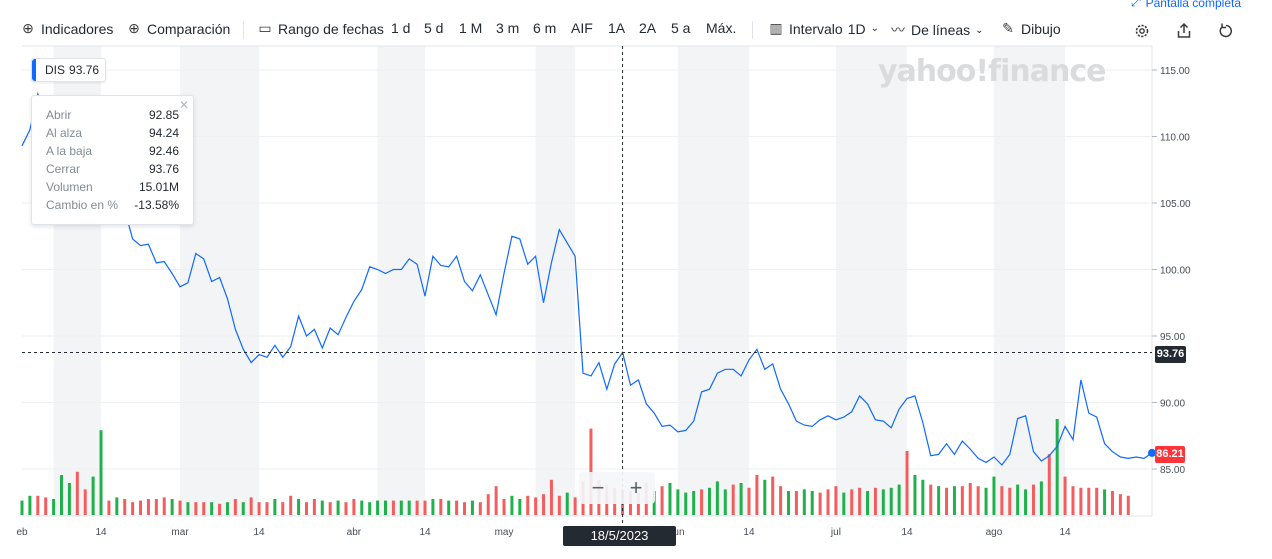 The height and width of the screenshot is (559, 1272). I want to click on zoom-in-button: +, so click(636, 487).